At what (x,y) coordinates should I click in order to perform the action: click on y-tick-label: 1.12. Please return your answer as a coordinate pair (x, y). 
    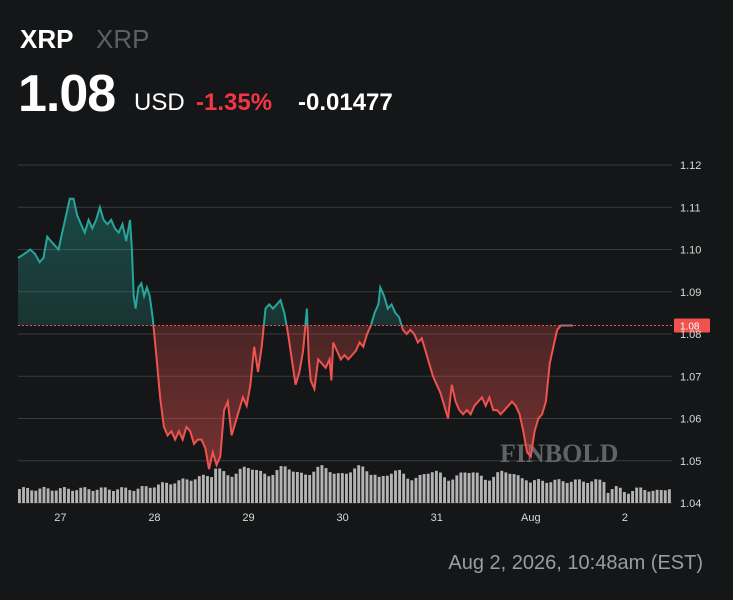
    Looking at the image, I should click on (690, 166).